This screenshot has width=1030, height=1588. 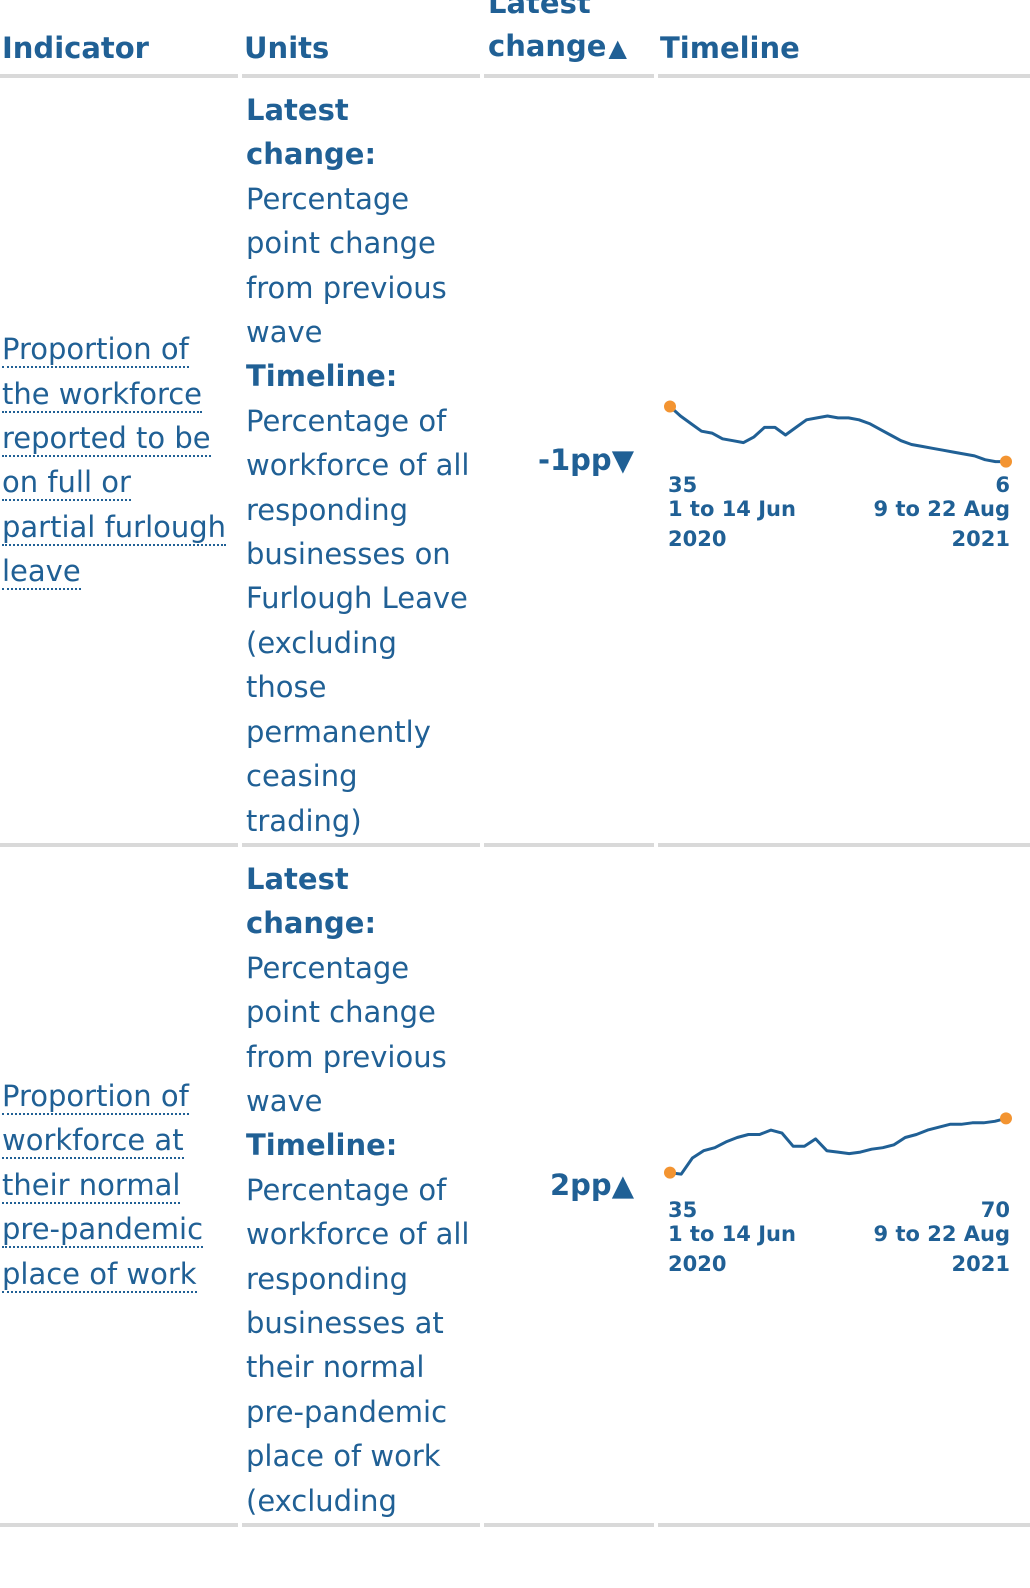 What do you see at coordinates (622, 1184) in the screenshot?
I see `change-up-icon: ▲` at bounding box center [622, 1184].